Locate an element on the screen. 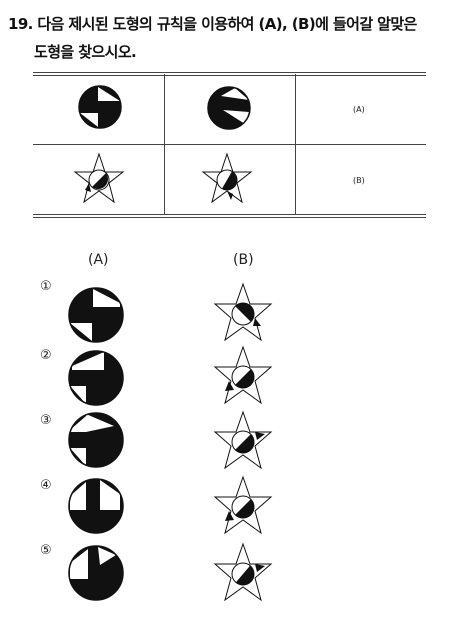  answer-b-label: (B) is located at coordinates (359, 180).